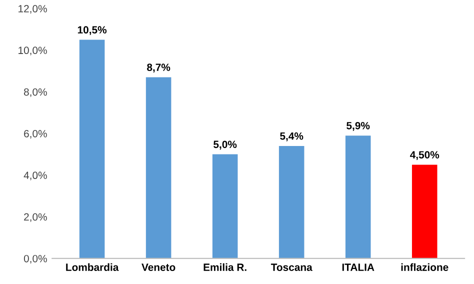  I want to click on y-tick-label: 6,0%, so click(35, 134).